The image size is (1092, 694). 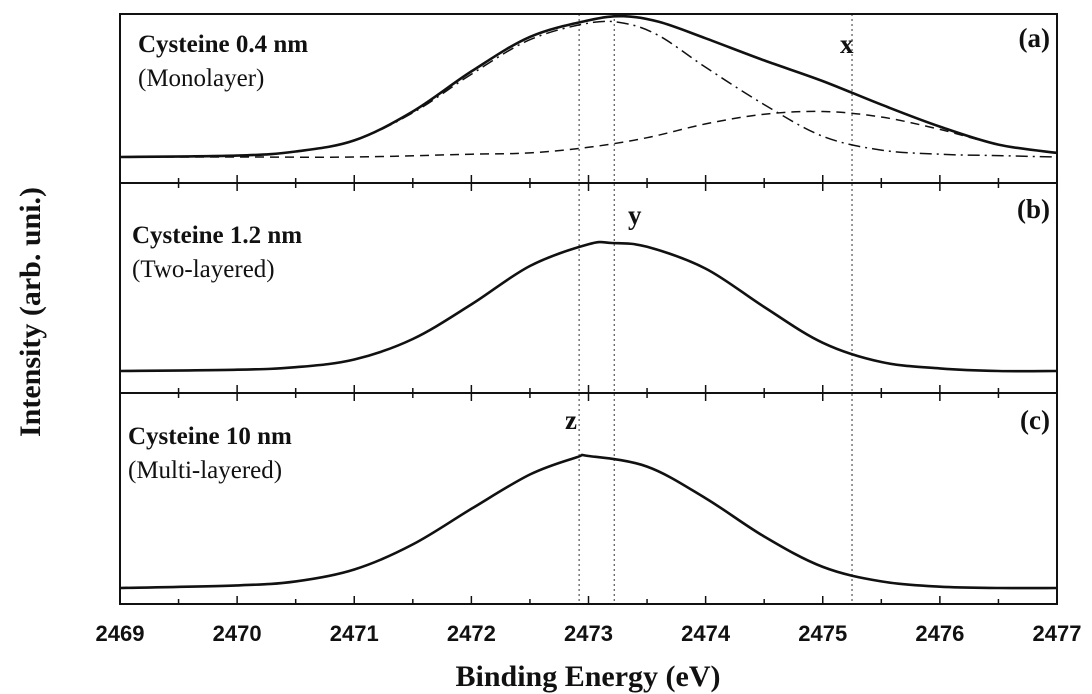 What do you see at coordinates (120, 633) in the screenshot?
I see `x-tick-label: 2469` at bounding box center [120, 633].